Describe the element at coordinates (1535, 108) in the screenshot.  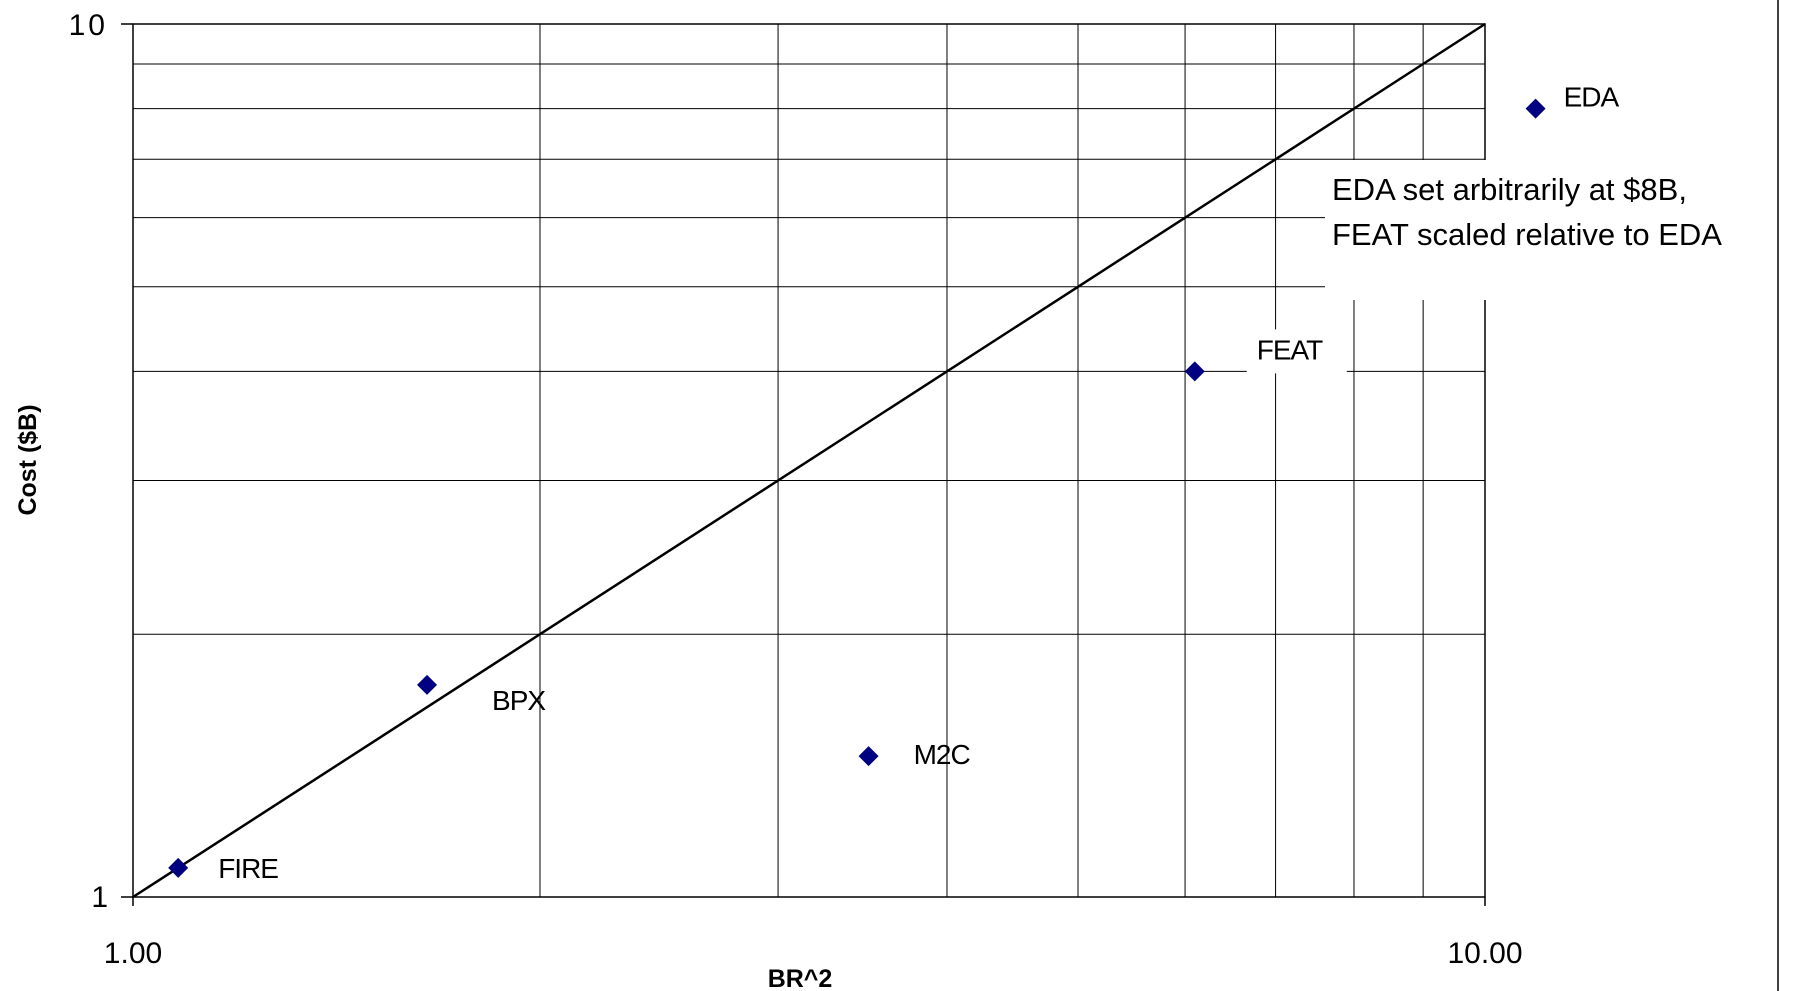
I see `data-point-eda` at that location.